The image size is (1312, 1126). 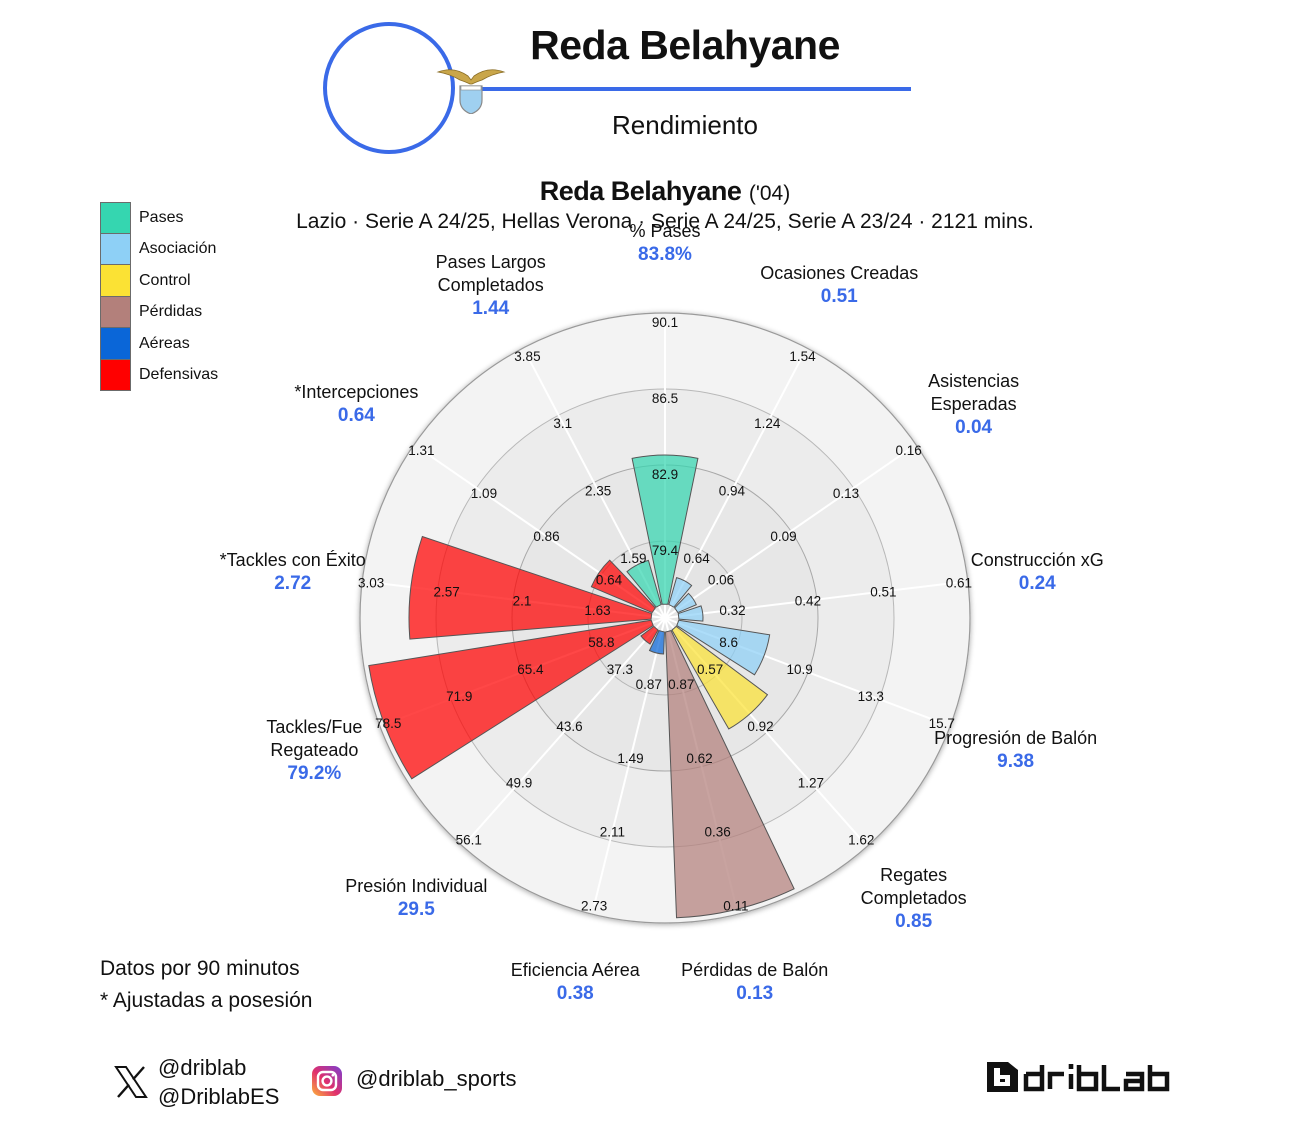 I want to click on tick-label: 1.49, so click(x=630, y=758).